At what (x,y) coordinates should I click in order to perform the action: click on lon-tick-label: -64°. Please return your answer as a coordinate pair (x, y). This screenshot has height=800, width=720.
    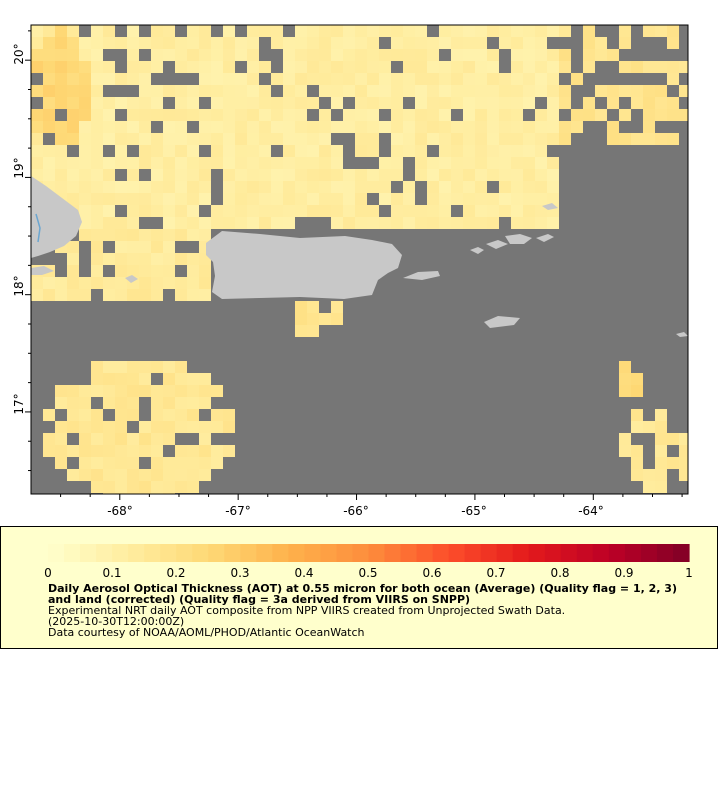
    Looking at the image, I should click on (591, 511).